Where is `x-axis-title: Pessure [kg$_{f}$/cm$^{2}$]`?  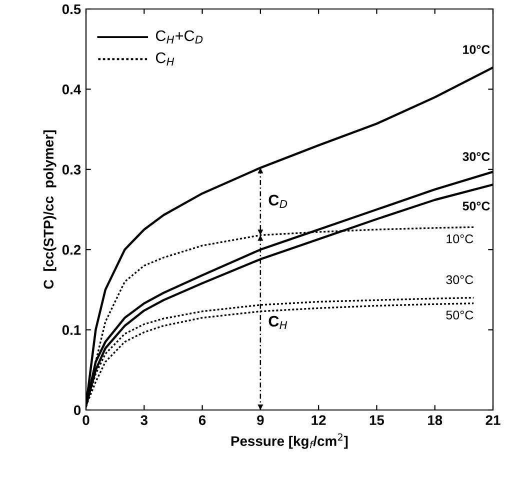
x-axis-title: Pessure [kg$_{f}$/cm$^{2}$] is located at coordinates (289, 441).